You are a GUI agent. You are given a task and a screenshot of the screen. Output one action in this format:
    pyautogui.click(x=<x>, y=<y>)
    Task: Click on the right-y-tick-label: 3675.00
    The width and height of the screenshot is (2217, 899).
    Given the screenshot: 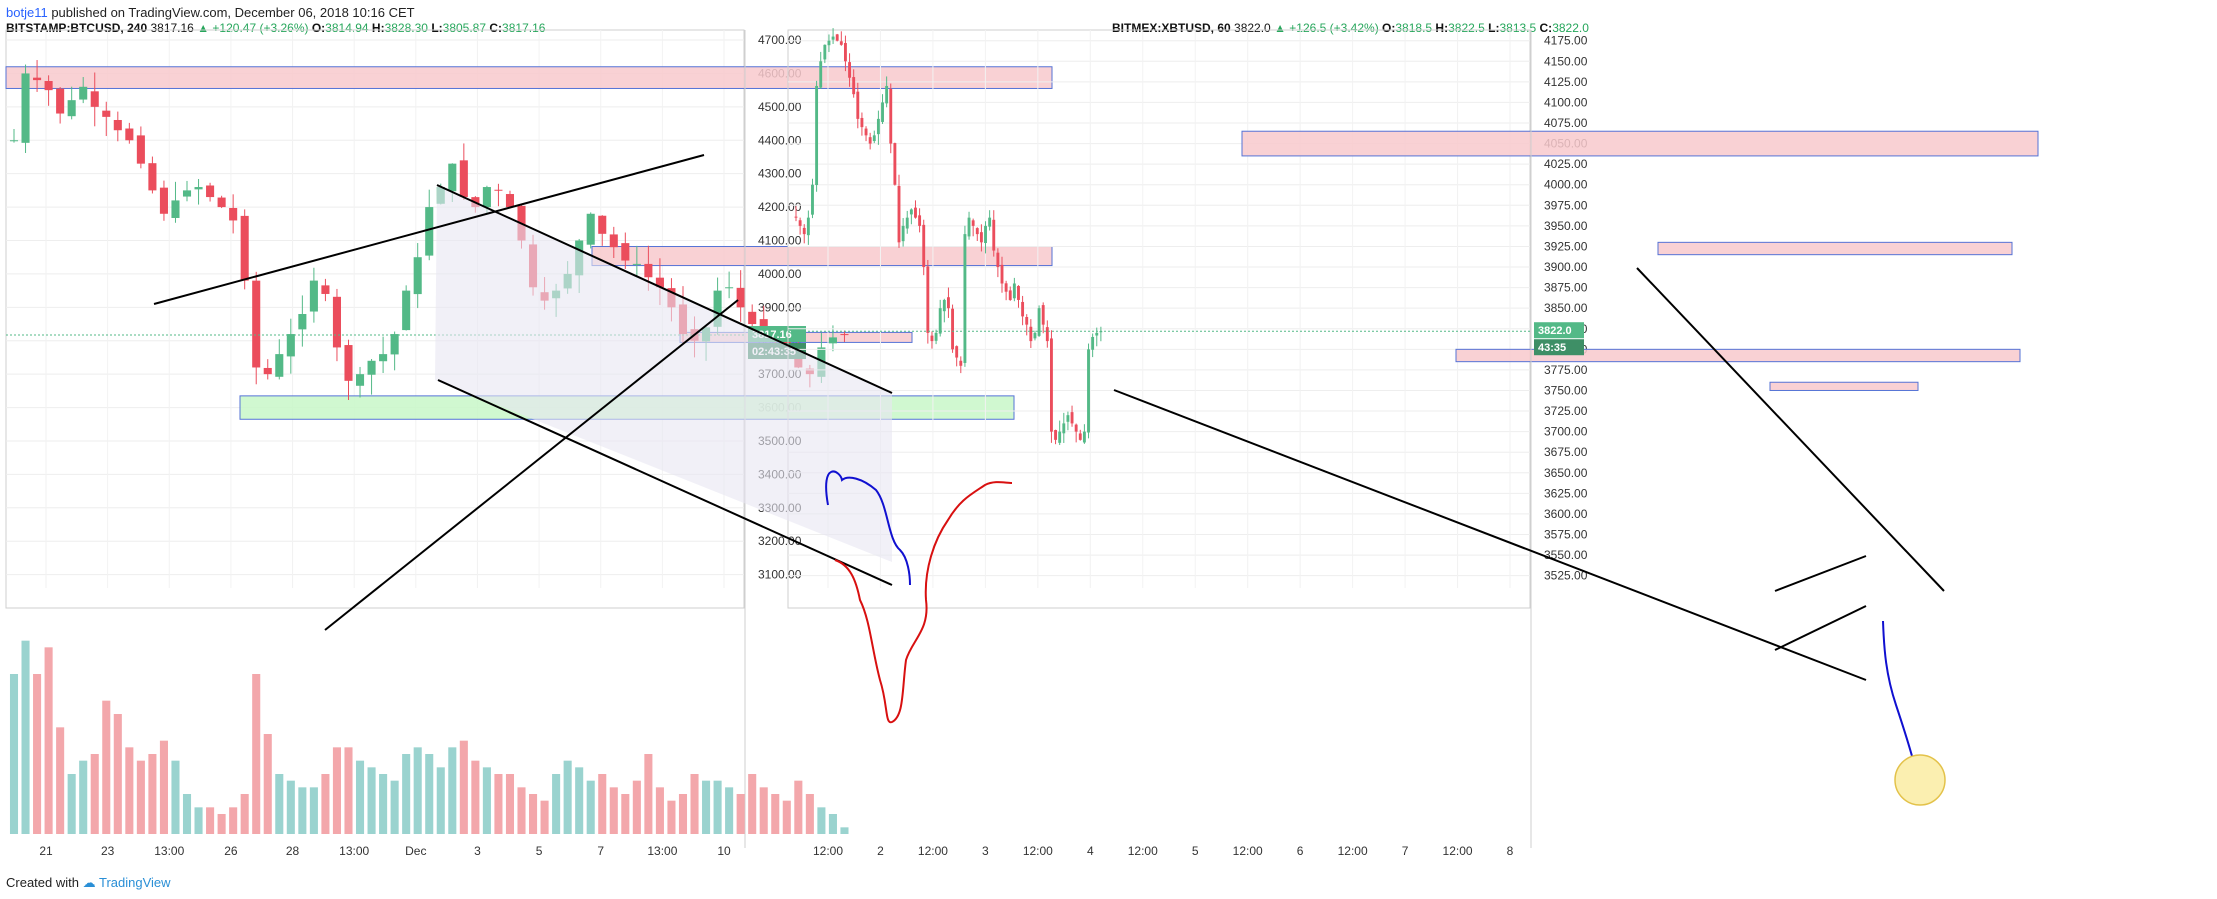 What is the action you would take?
    pyautogui.click(x=1566, y=452)
    